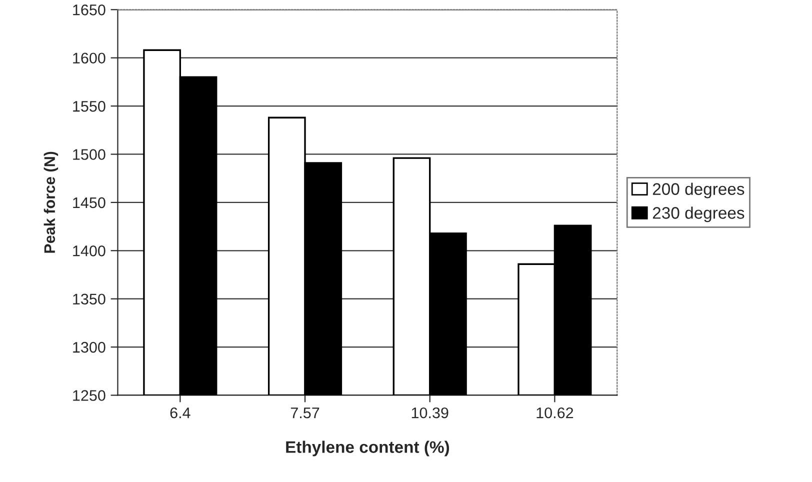 This screenshot has height=482, width=812. What do you see at coordinates (89, 395) in the screenshot?
I see `y-tick-label: 1250` at bounding box center [89, 395].